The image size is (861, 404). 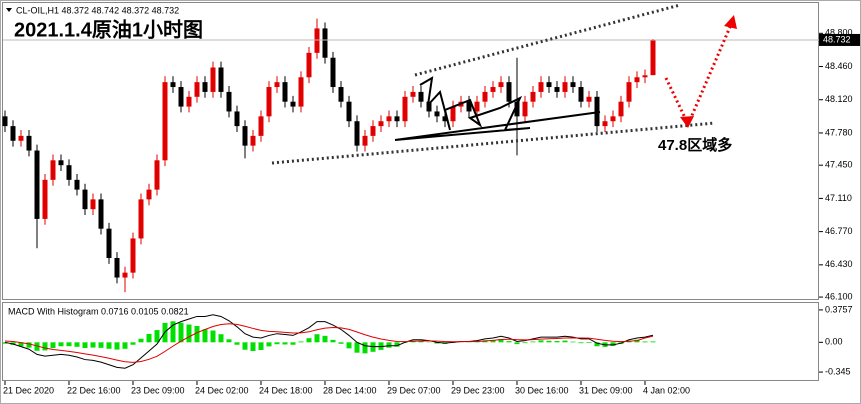 I want to click on chart-title: 2021.1.4原油1小时图, so click(x=108, y=29).